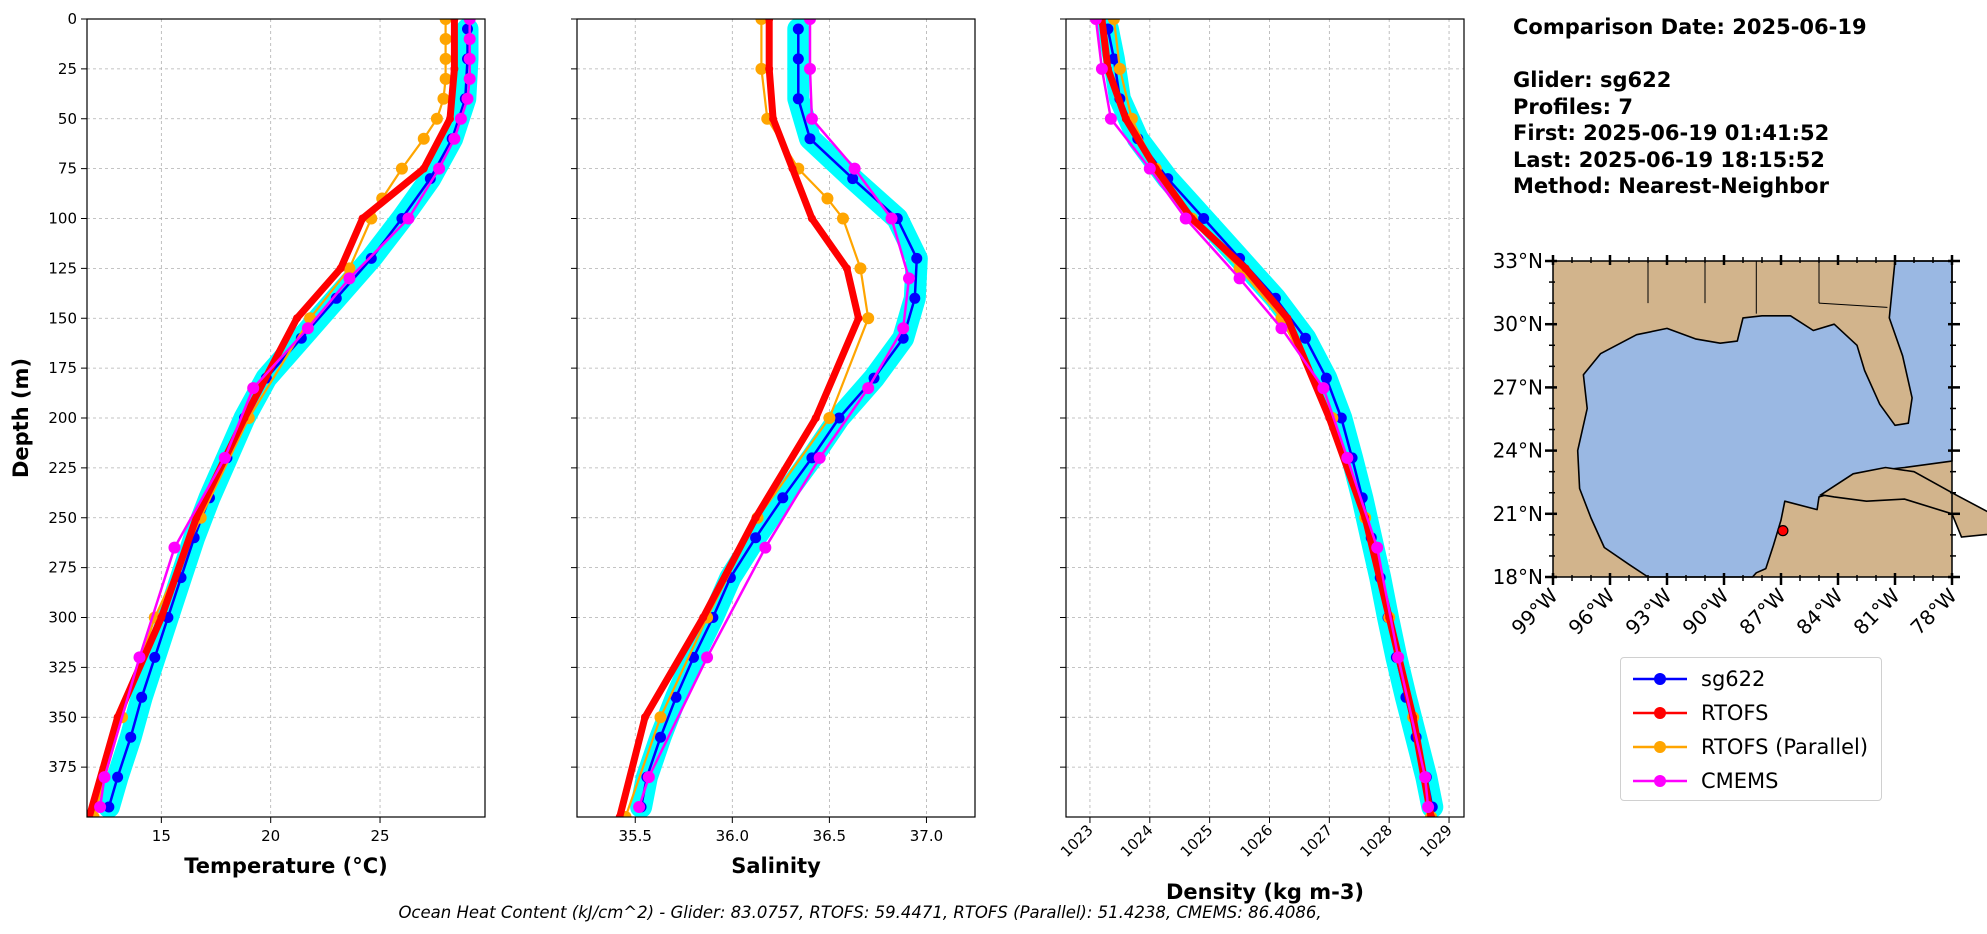 The height and width of the screenshot is (934, 1987). What do you see at coordinates (1436, 841) in the screenshot?
I see `x-tick-label: 1029` at bounding box center [1436, 841].